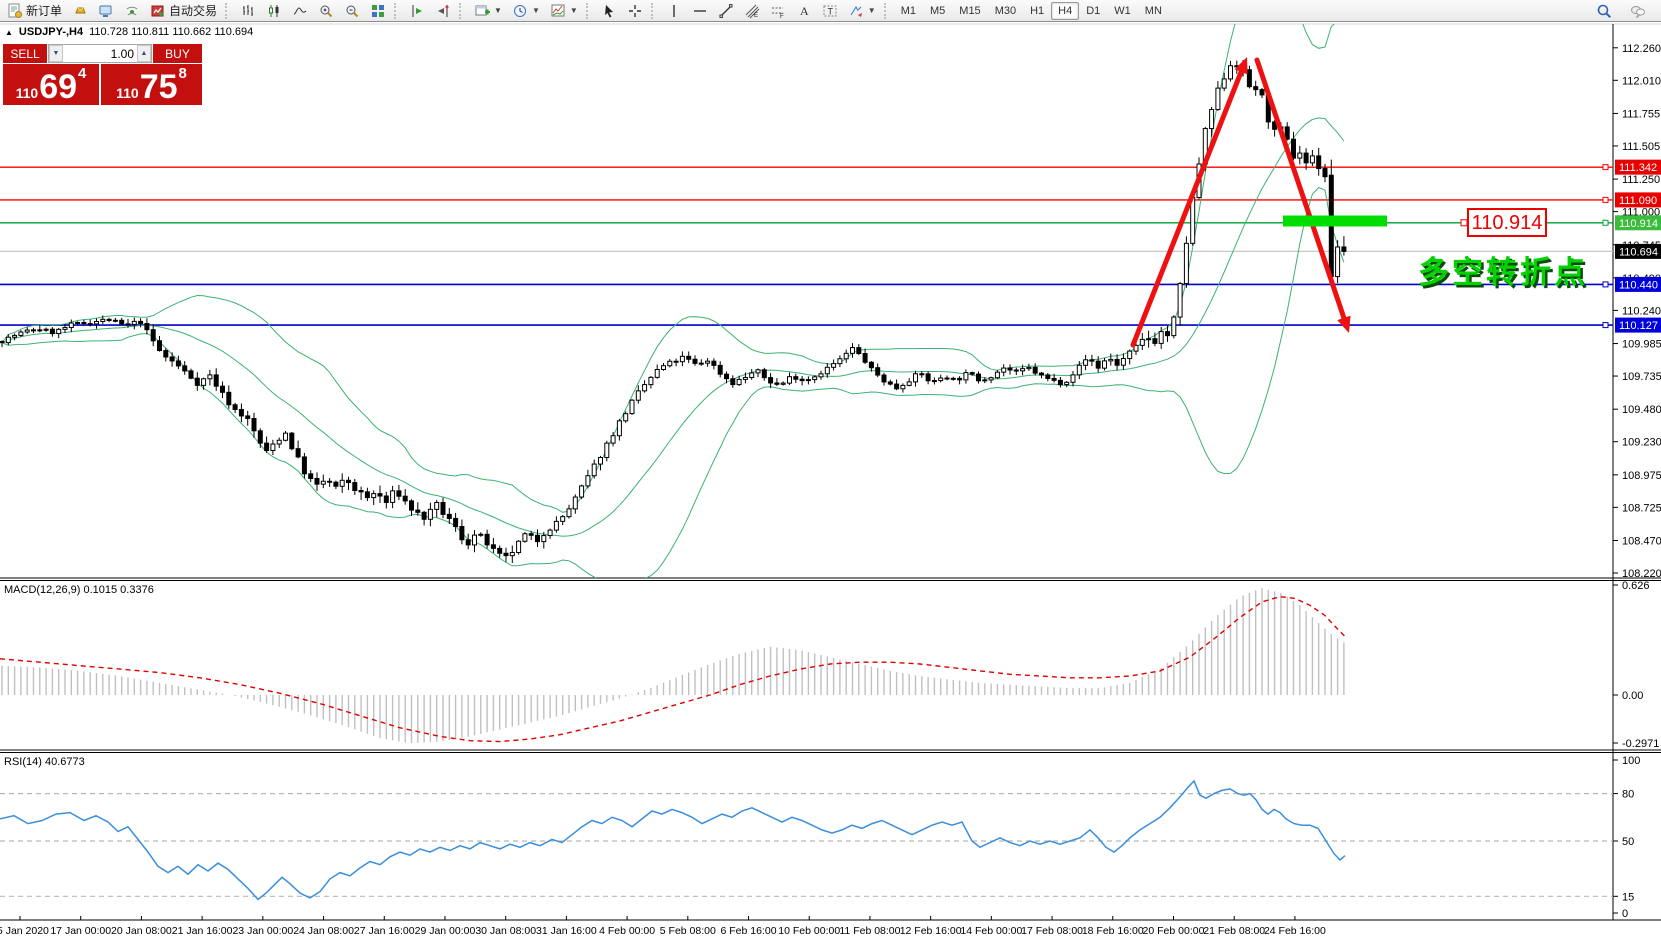 Image resolution: width=1661 pixels, height=943 pixels. What do you see at coordinates (1638, 224) in the screenshot?
I see `price-badge: 110.914` at bounding box center [1638, 224].